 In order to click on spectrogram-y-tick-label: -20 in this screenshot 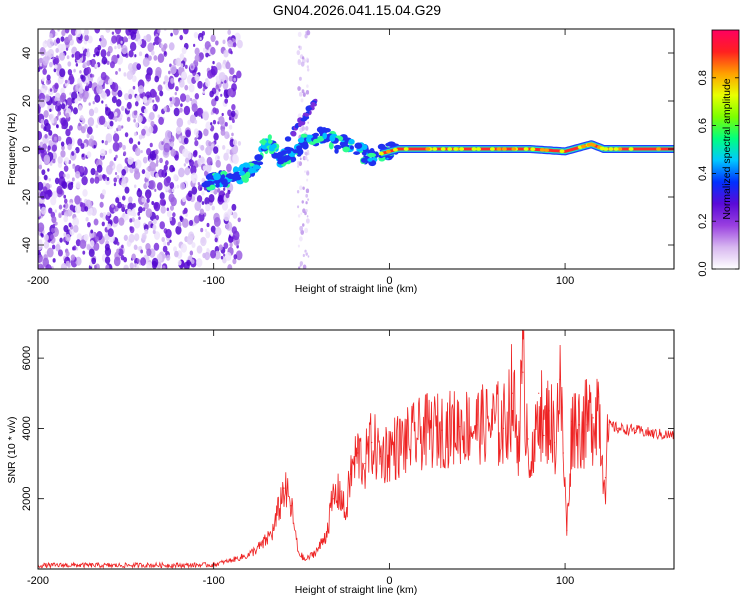, I will do `click(27, 197)`.